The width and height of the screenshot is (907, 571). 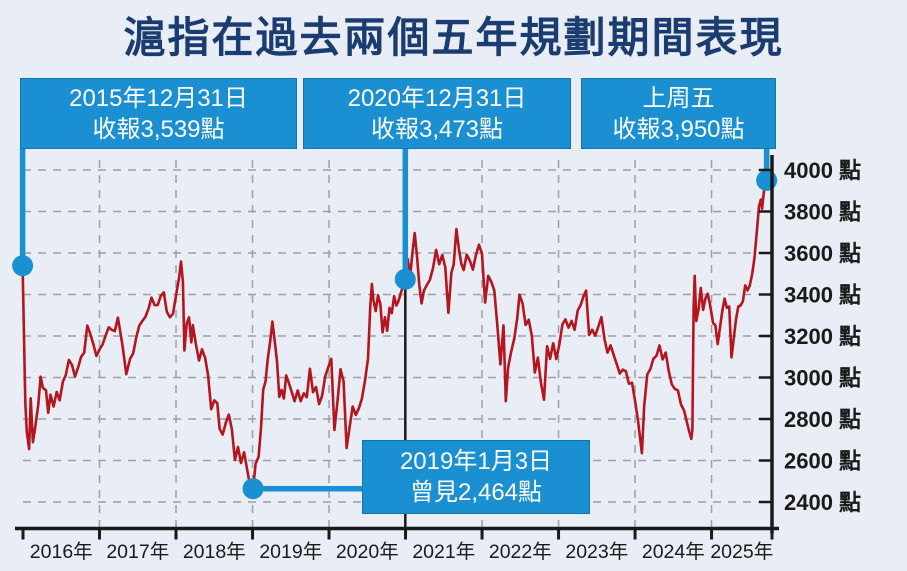 I want to click on callout-date-line: 上周五, so click(x=678, y=98).